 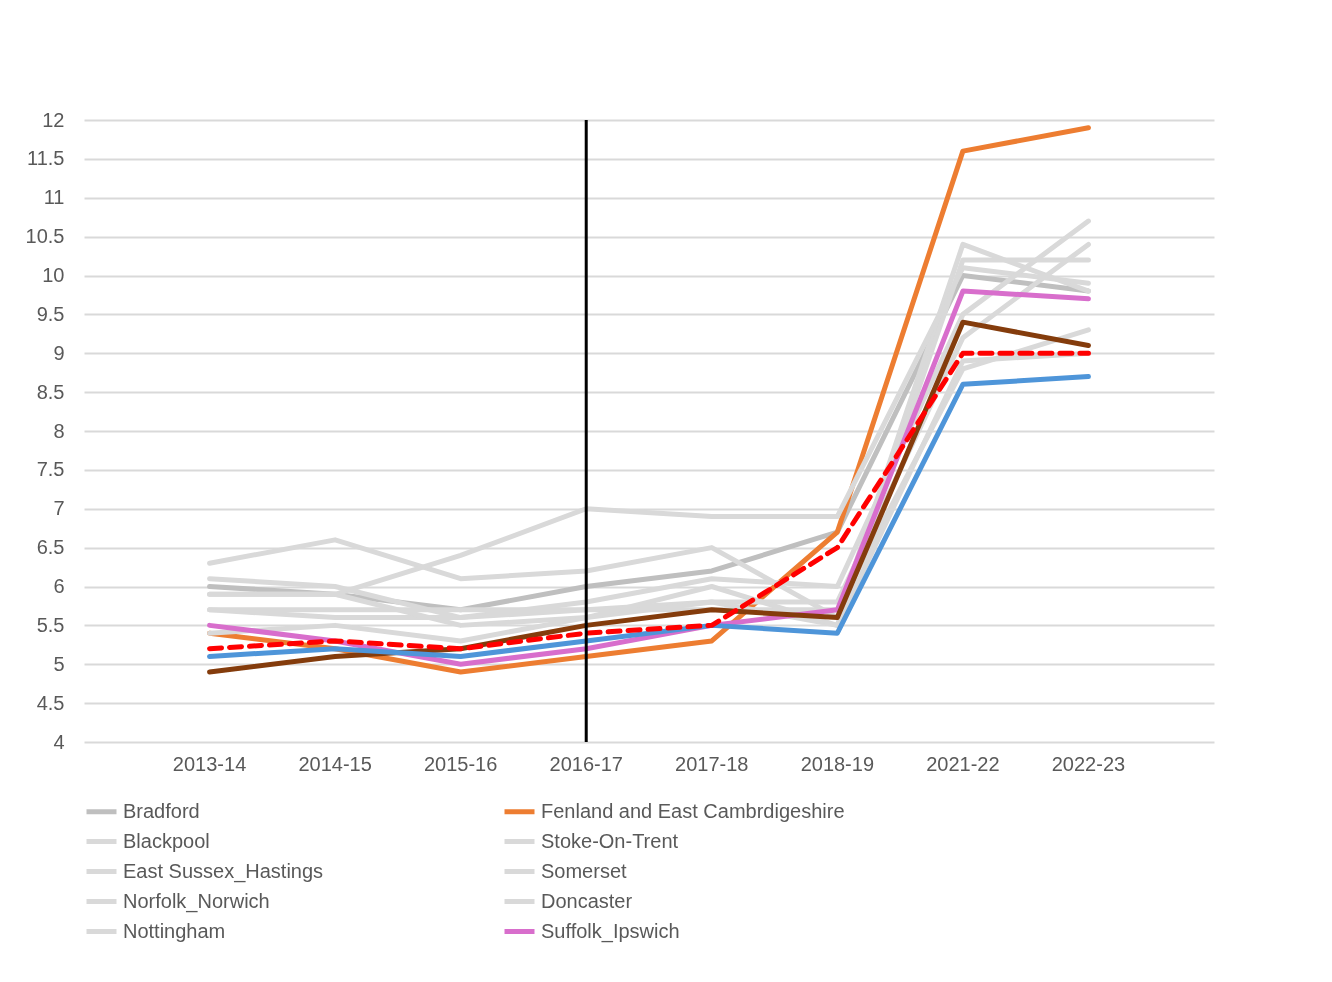 I want to click on legend-label: Fenland and East Cambrdigeshire, so click(x=693, y=810).